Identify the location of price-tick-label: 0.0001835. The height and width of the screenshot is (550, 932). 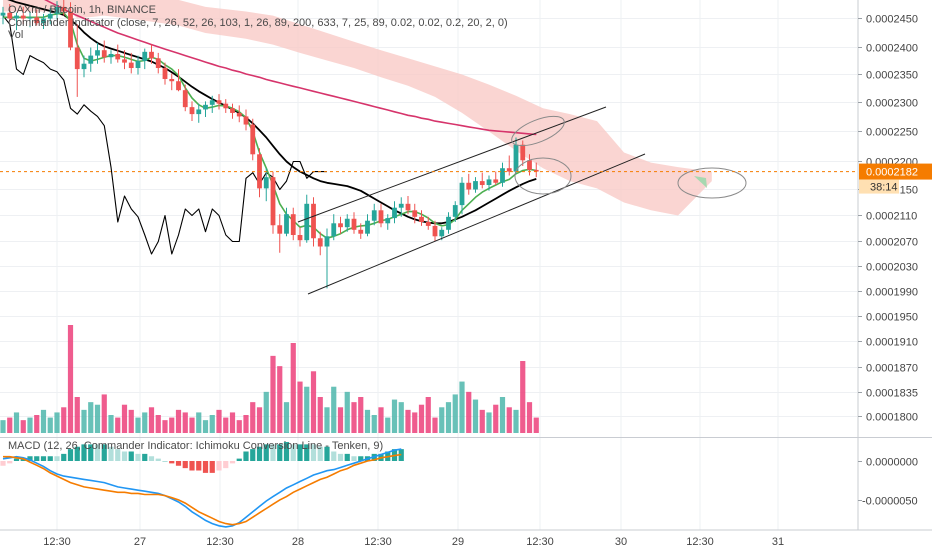
(892, 394).